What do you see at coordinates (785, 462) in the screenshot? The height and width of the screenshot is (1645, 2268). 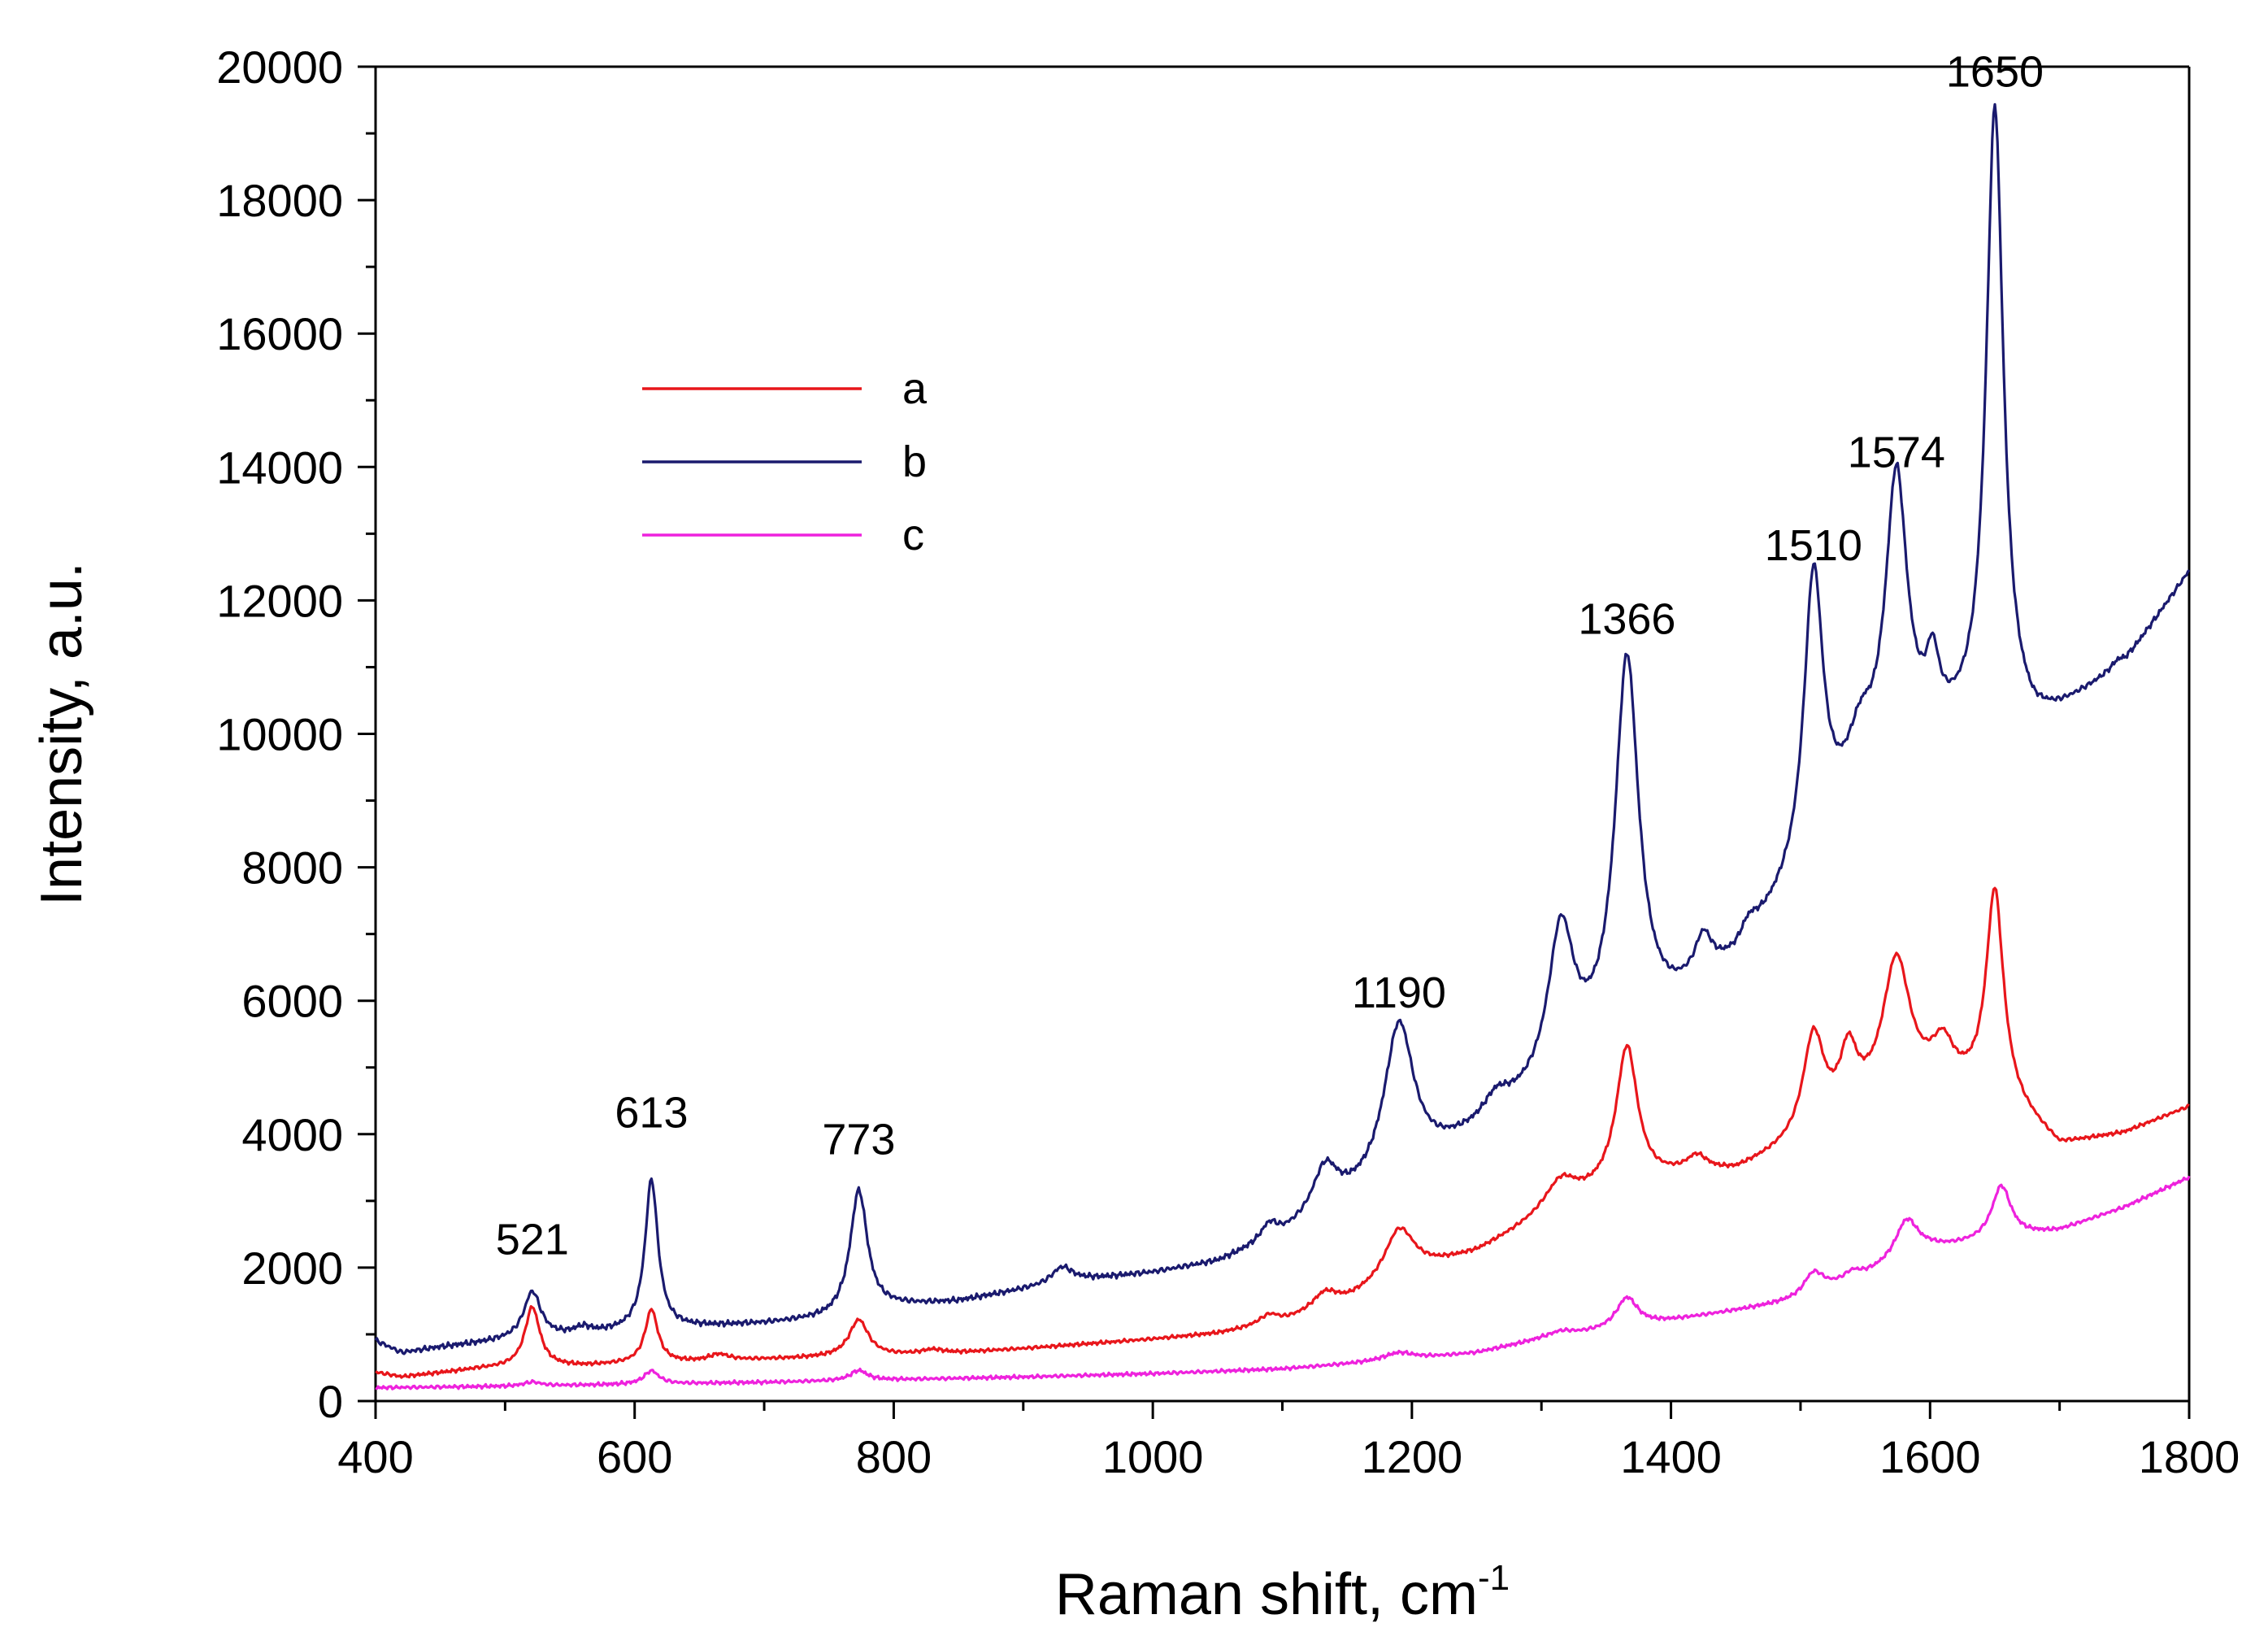 I see `legend: abc` at bounding box center [785, 462].